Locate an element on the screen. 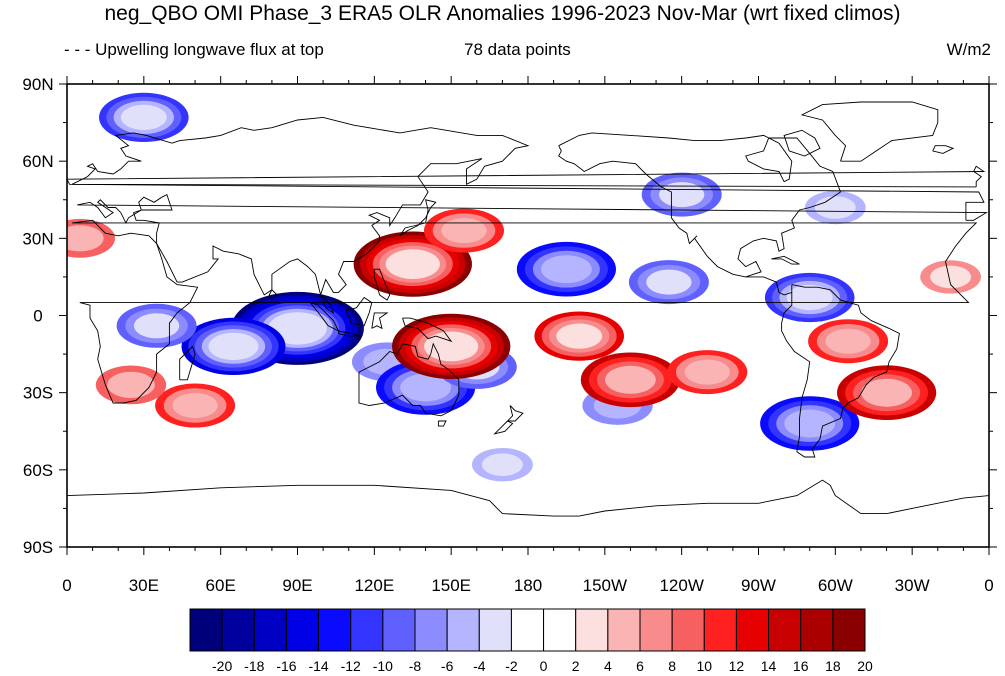 Image resolution: width=1005 pixels, height=676 pixels. legend-level-label: 6 is located at coordinates (640, 666).